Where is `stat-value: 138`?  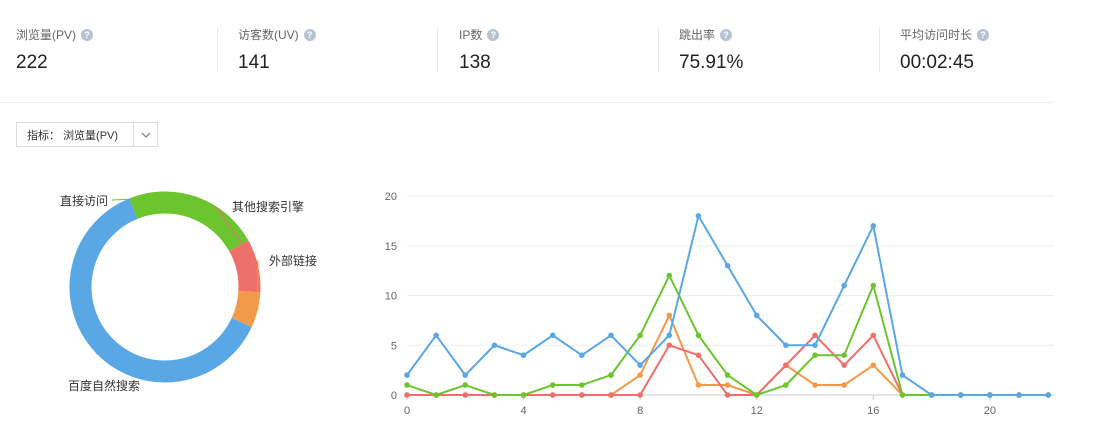
stat-value: 138 is located at coordinates (475, 62).